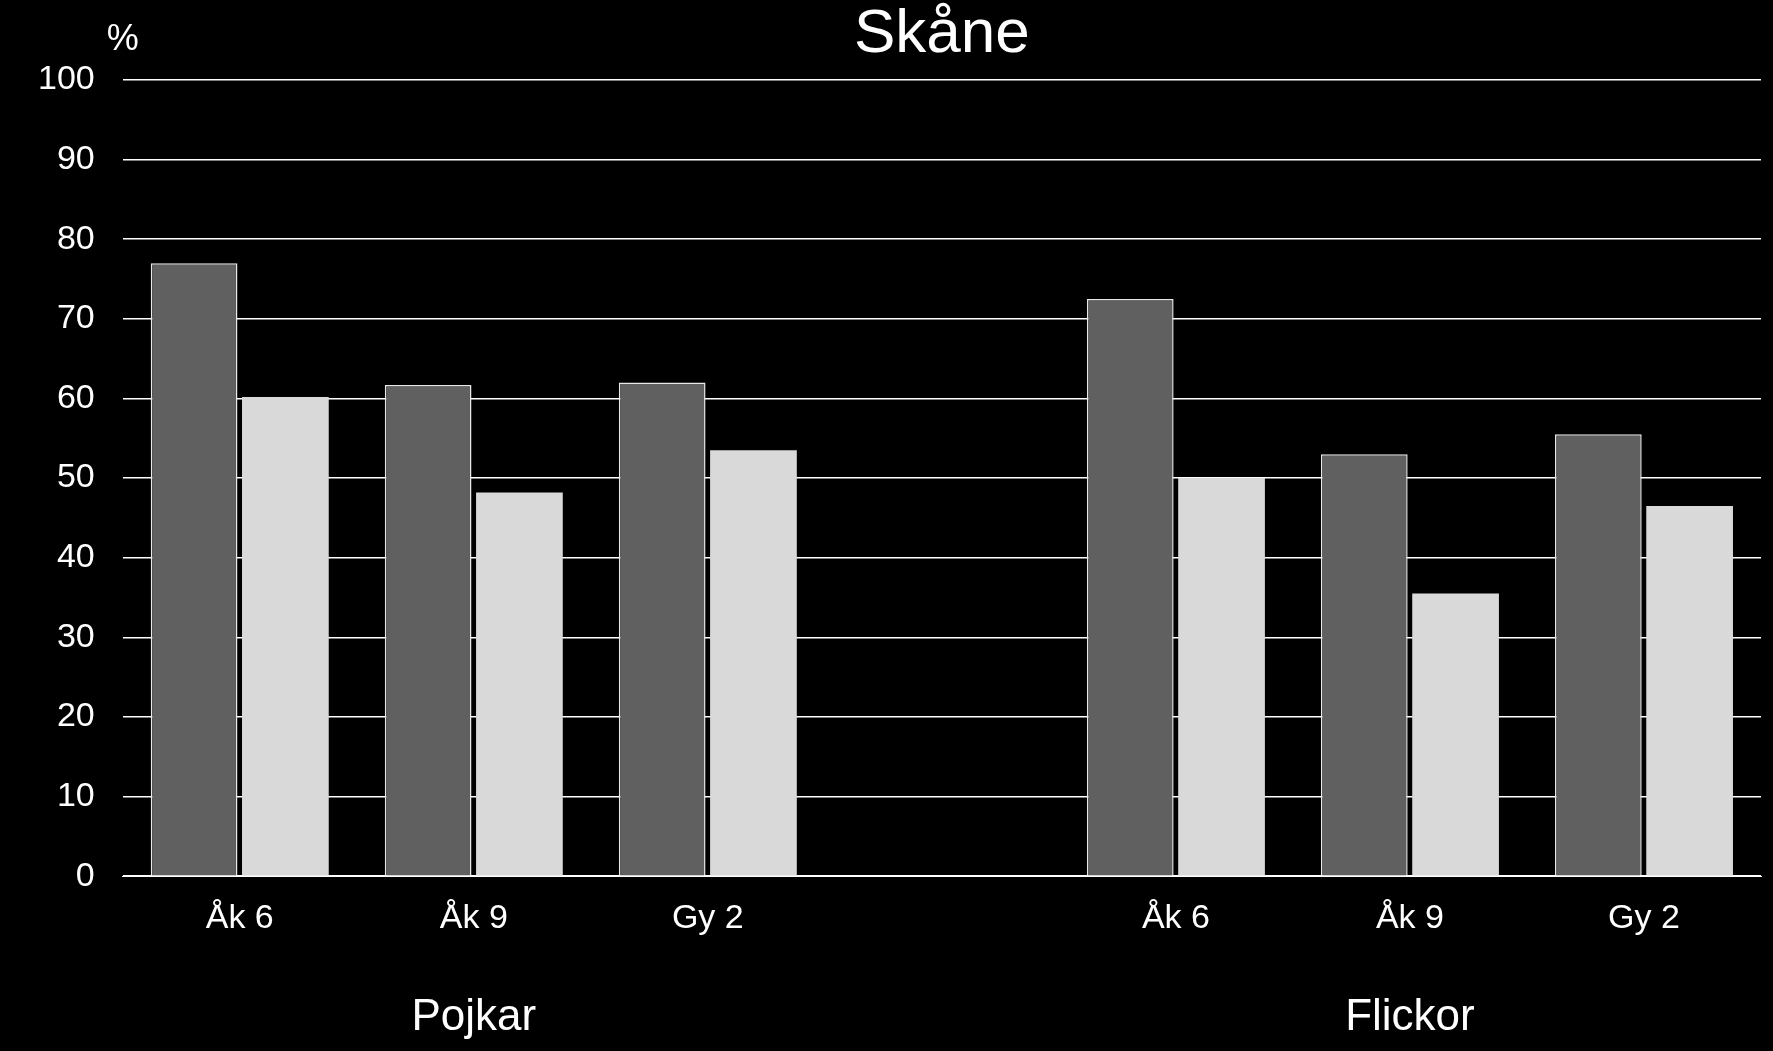  Describe the element at coordinates (85, 873) in the screenshot. I see `y-tick-label: 0` at that location.